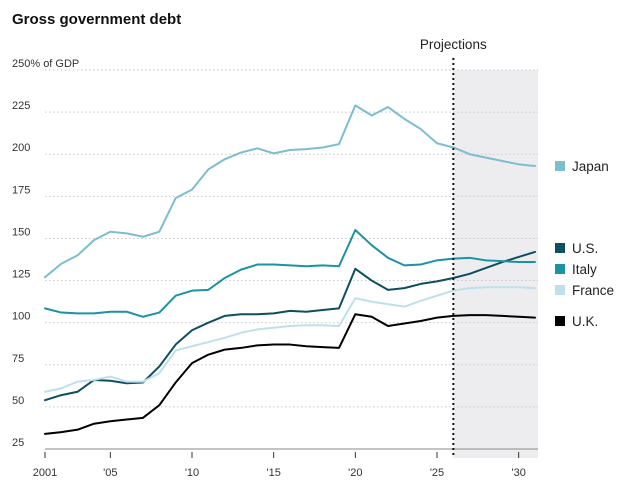 The image size is (628, 491). What do you see at coordinates (593, 290) in the screenshot?
I see `legend-label-france: France` at bounding box center [593, 290].